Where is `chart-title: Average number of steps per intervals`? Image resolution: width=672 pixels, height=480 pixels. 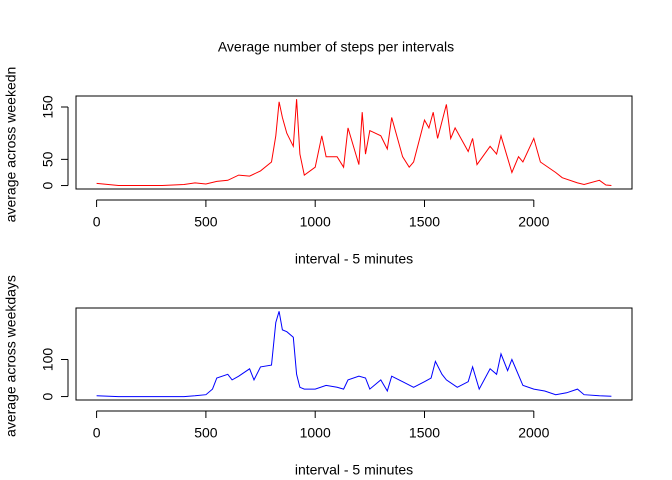 chart-title: Average number of steps per intervals is located at coordinates (336, 47).